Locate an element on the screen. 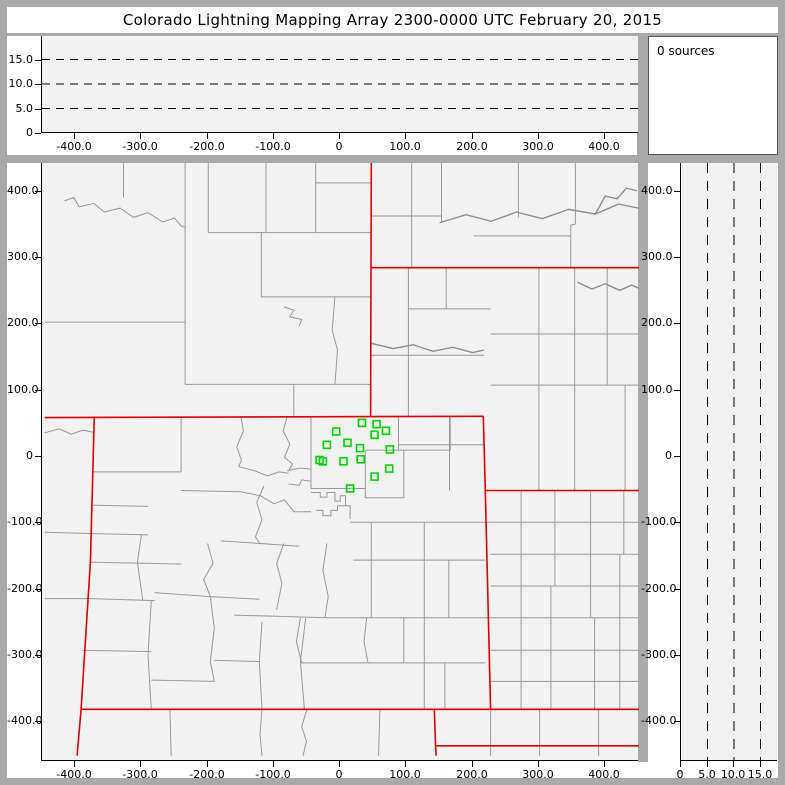  altitude-ns-plot is located at coordinates (728, 462).